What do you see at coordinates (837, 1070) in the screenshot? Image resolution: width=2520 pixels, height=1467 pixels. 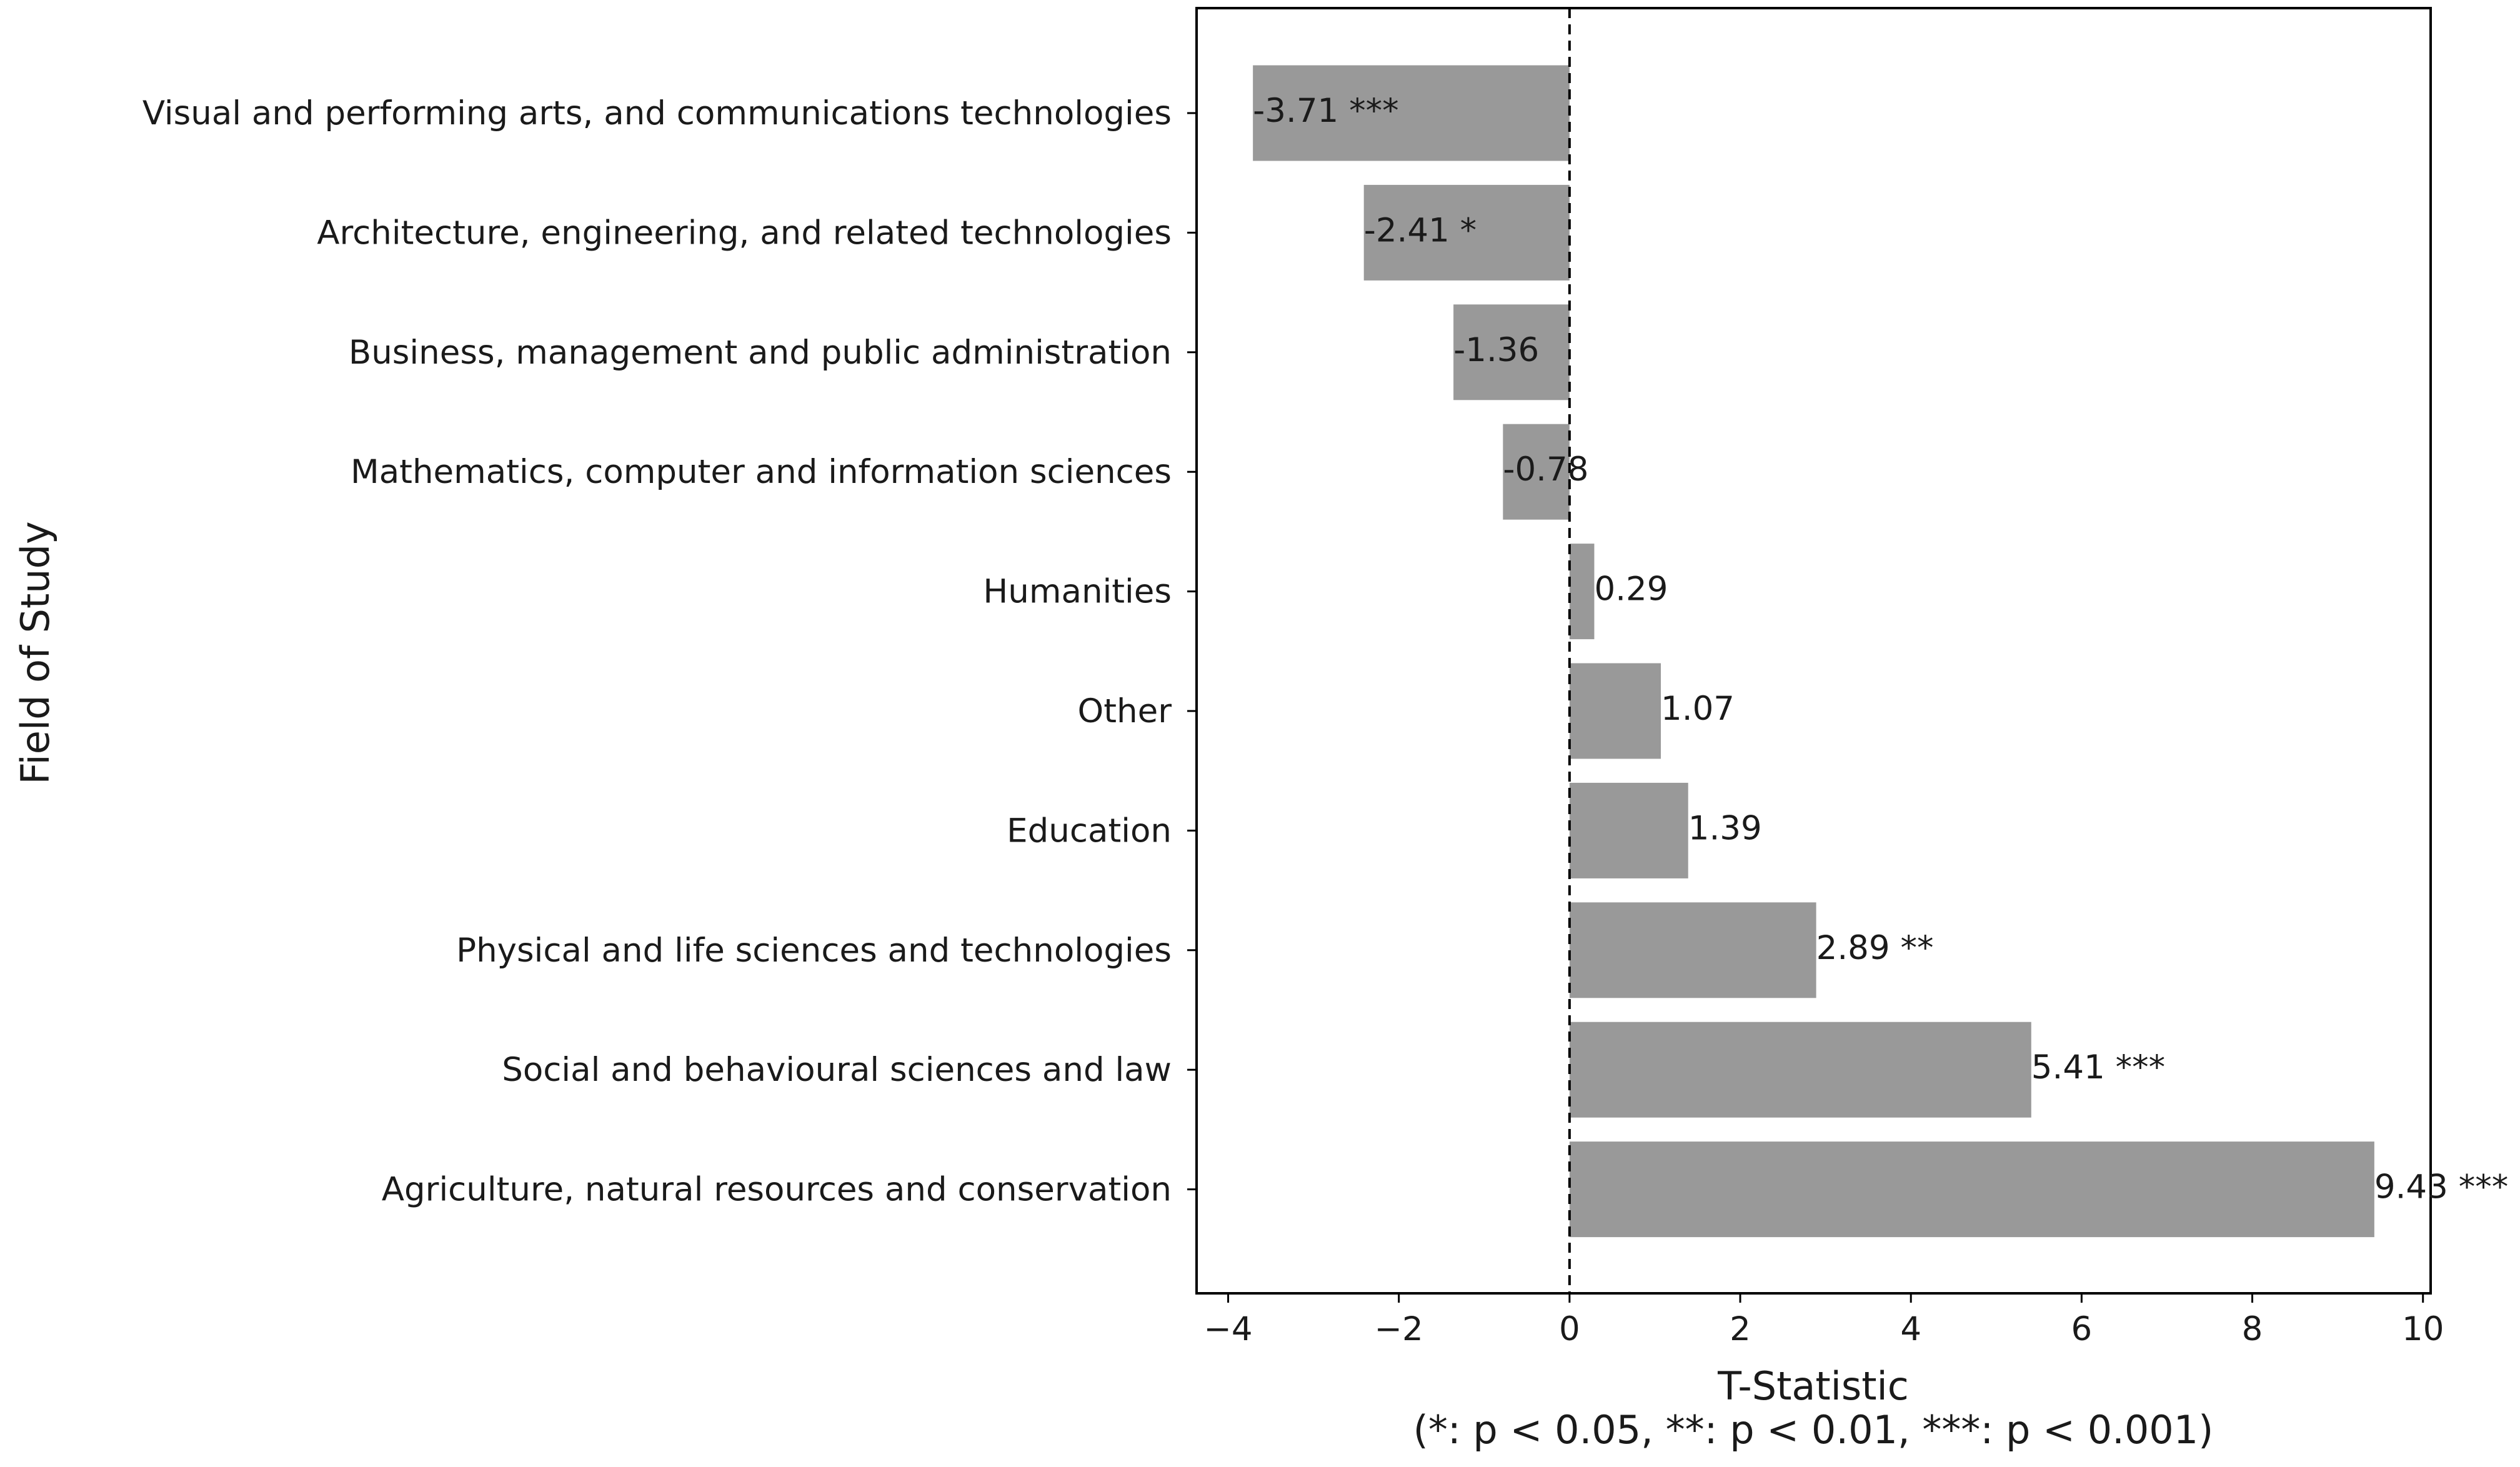 I see `category-label: Social and behavioural sciences and law` at bounding box center [837, 1070].